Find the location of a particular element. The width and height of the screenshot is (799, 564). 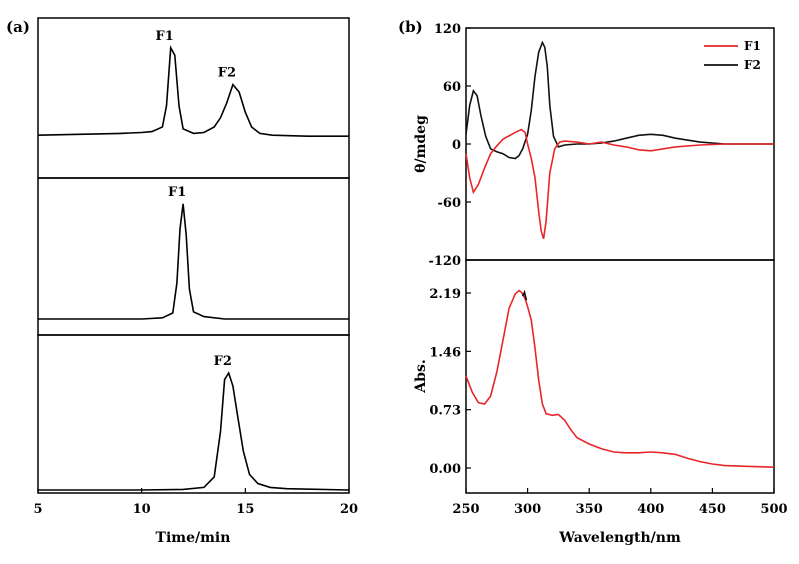

x-tick-label: 450 is located at coordinates (712, 509).